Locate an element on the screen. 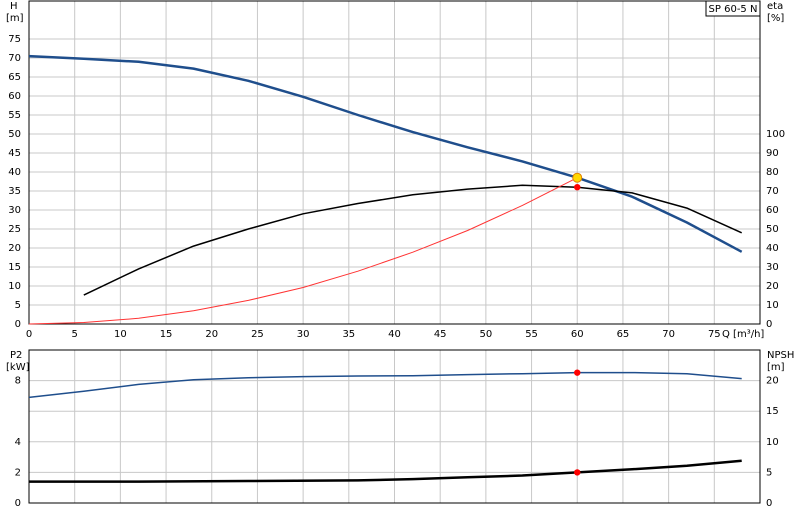  y2-tick-label: 50 is located at coordinates (772, 229).